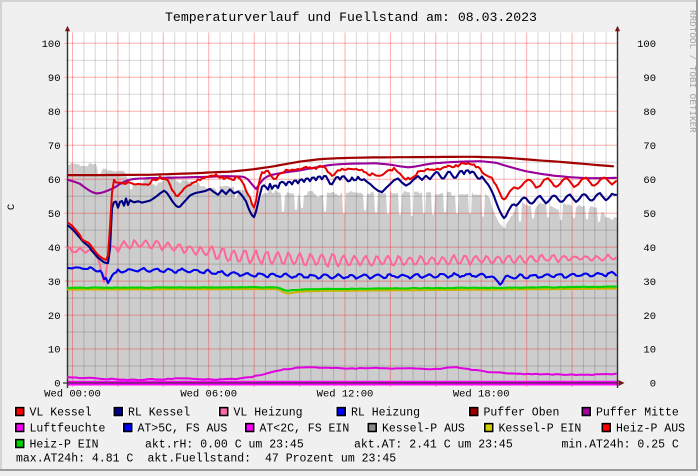  Describe the element at coordinates (68, 428) in the screenshot. I see `svg-text: Luftfeuchte` at that location.